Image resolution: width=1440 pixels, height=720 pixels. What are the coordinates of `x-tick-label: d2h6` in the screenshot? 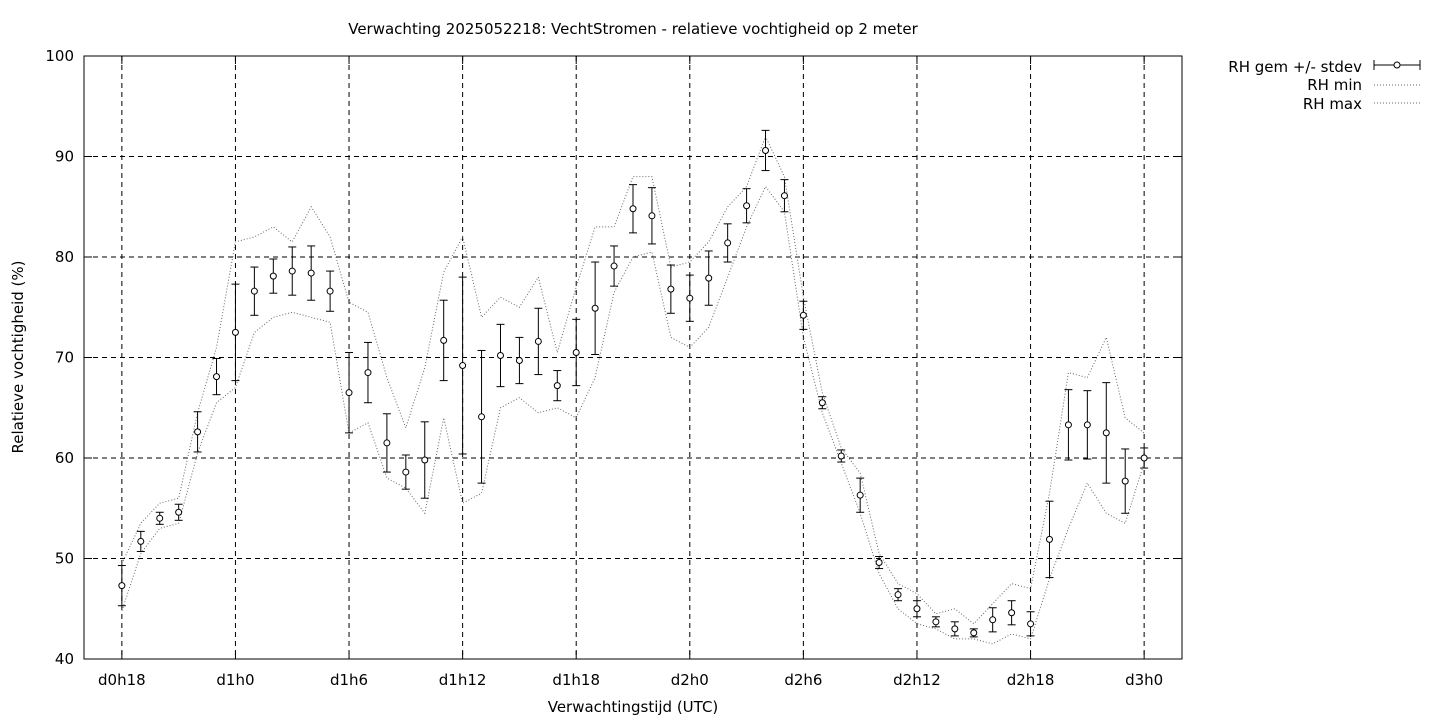 It's located at (803, 680).